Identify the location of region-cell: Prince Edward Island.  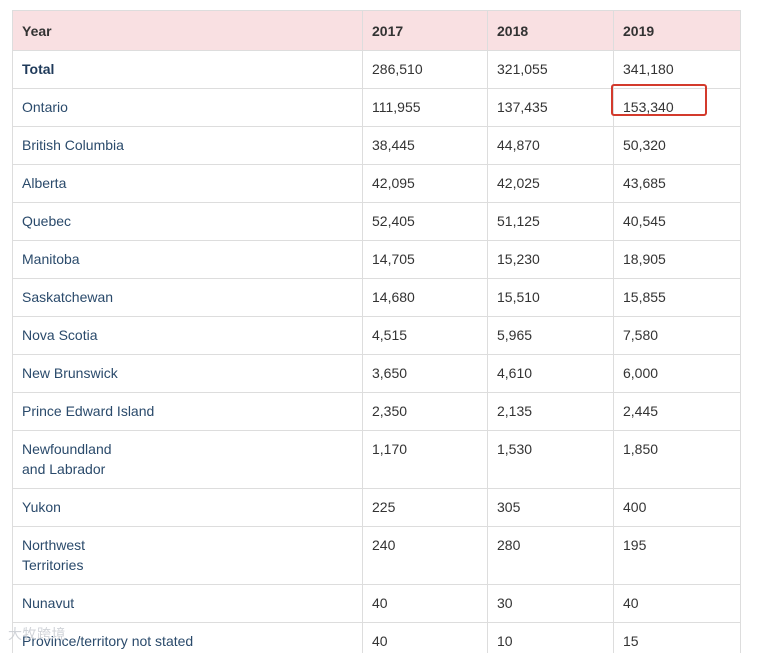
(187, 411).